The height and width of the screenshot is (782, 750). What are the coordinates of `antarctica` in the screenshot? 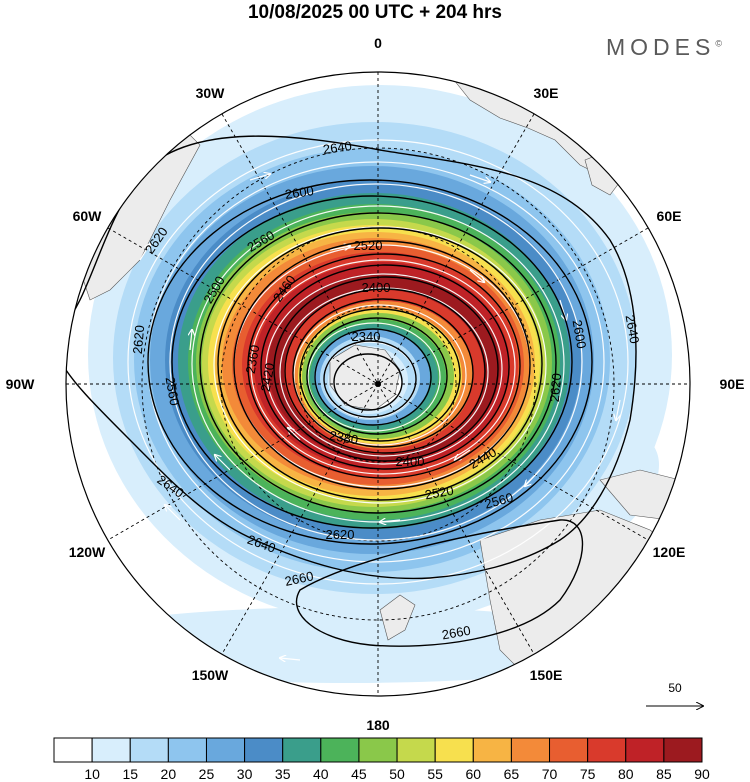 It's located at (365, 377).